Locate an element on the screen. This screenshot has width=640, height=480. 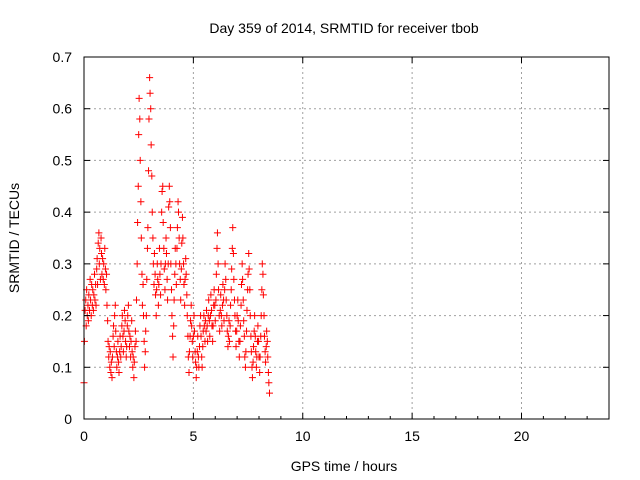
y-tick-label: 0.1 is located at coordinates (63, 367).